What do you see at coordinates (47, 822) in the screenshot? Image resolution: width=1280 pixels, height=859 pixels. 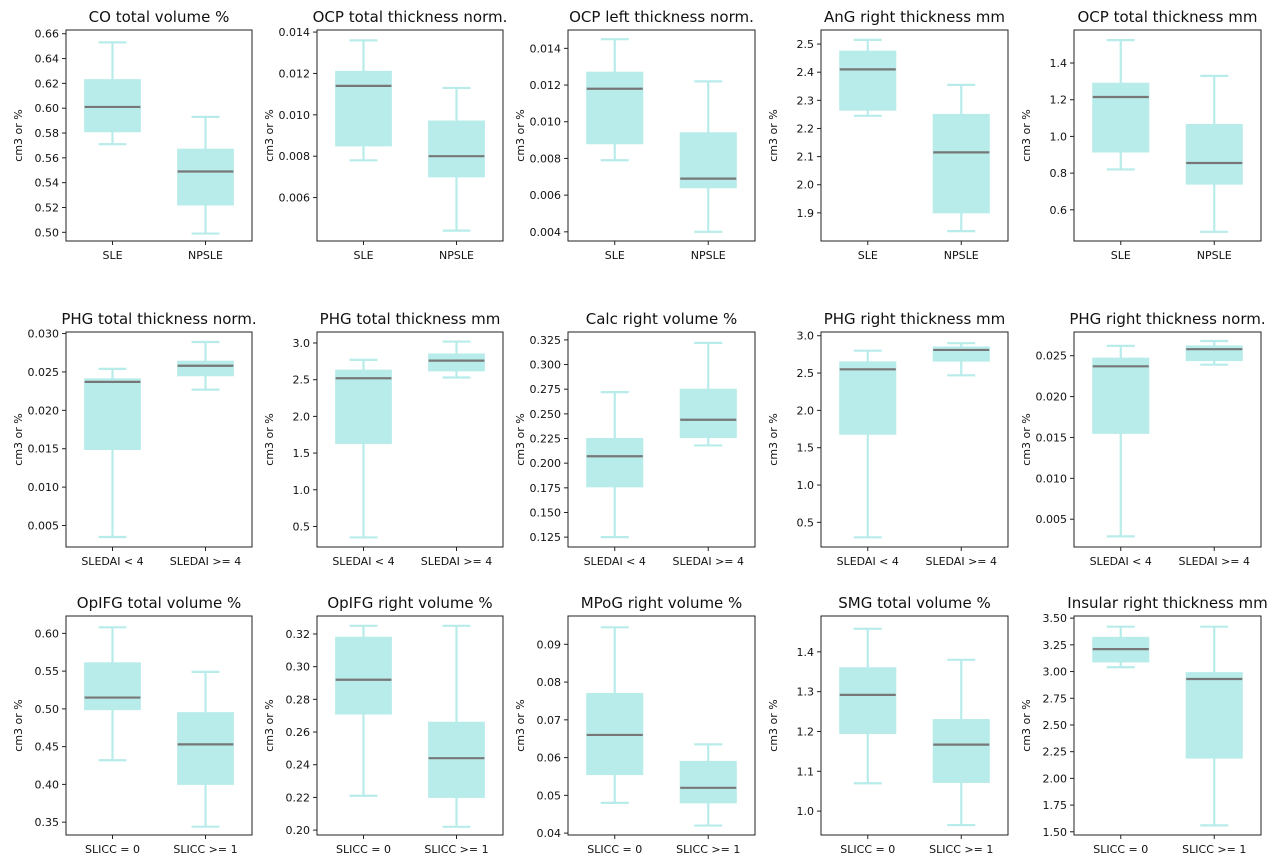 I see `y-tick-label: 0.35` at bounding box center [47, 822].